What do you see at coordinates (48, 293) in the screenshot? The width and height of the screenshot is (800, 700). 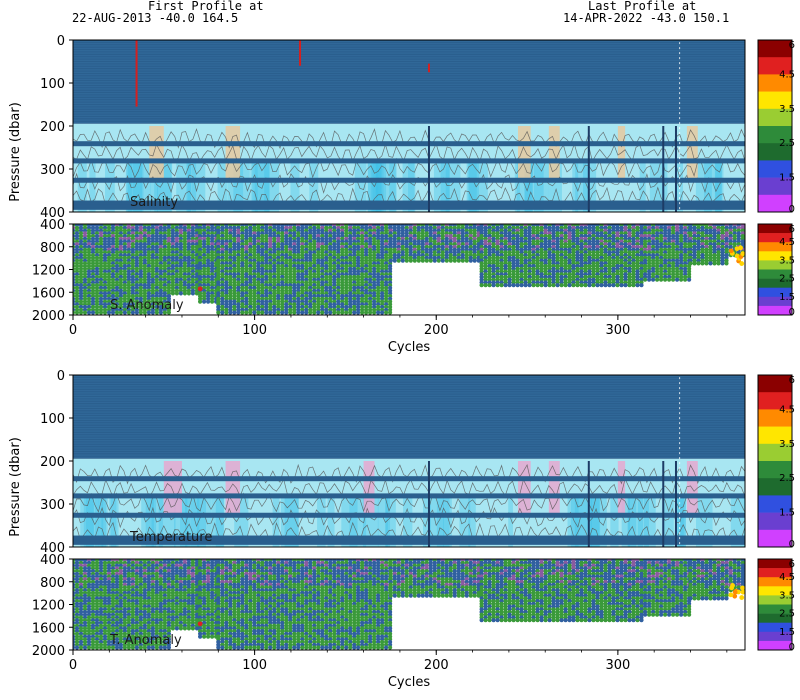 I see `y-tick-label-1-3: 1600` at bounding box center [48, 293].